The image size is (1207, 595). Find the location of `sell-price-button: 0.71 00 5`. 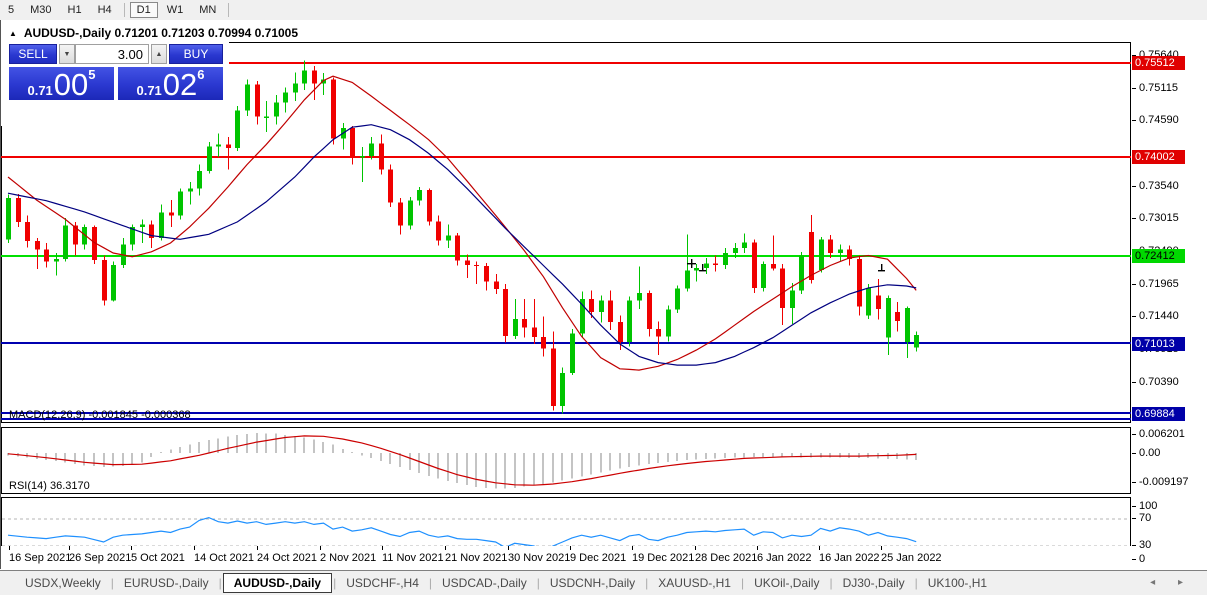

sell-price-button: 0.71 00 5 is located at coordinates (61, 83).